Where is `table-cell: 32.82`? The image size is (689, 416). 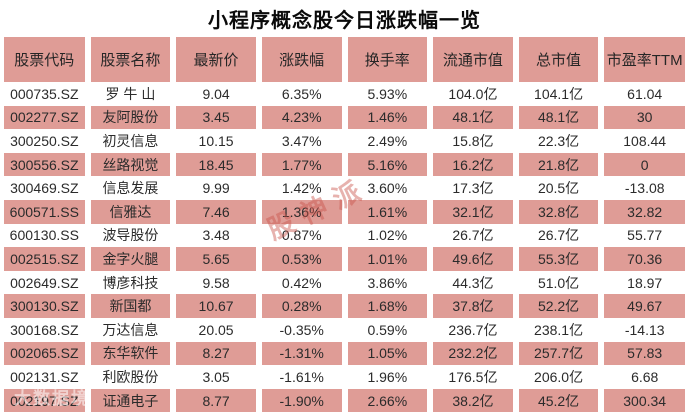 table-cell: 32.82 is located at coordinates (643, 211).